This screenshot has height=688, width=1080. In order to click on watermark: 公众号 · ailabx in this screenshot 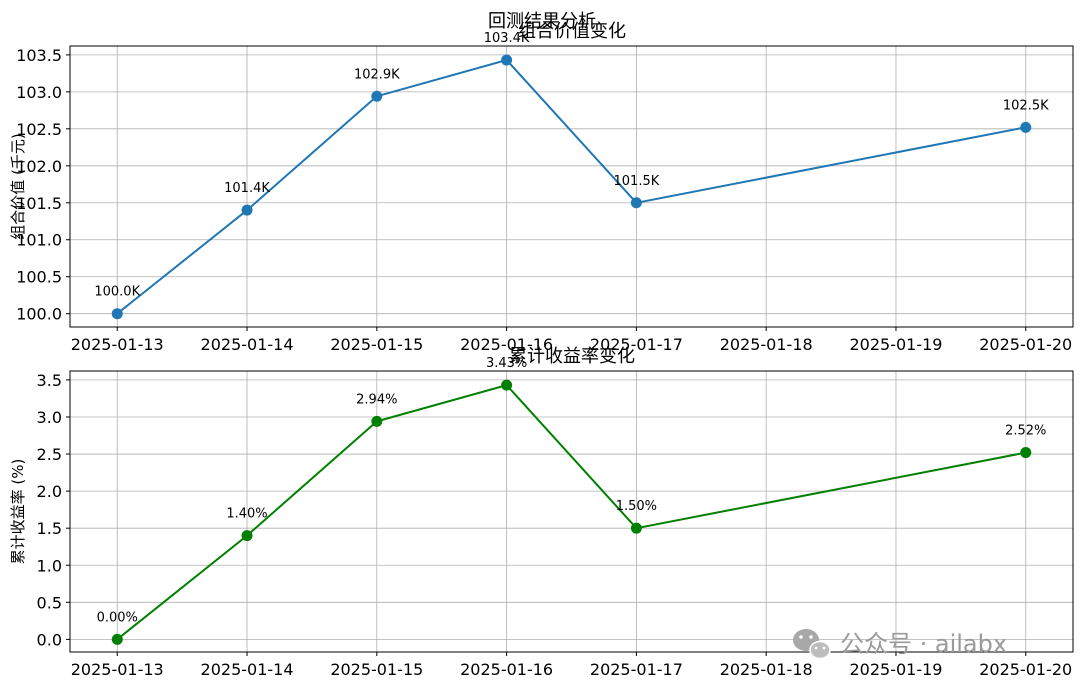, I will do `click(900, 644)`.